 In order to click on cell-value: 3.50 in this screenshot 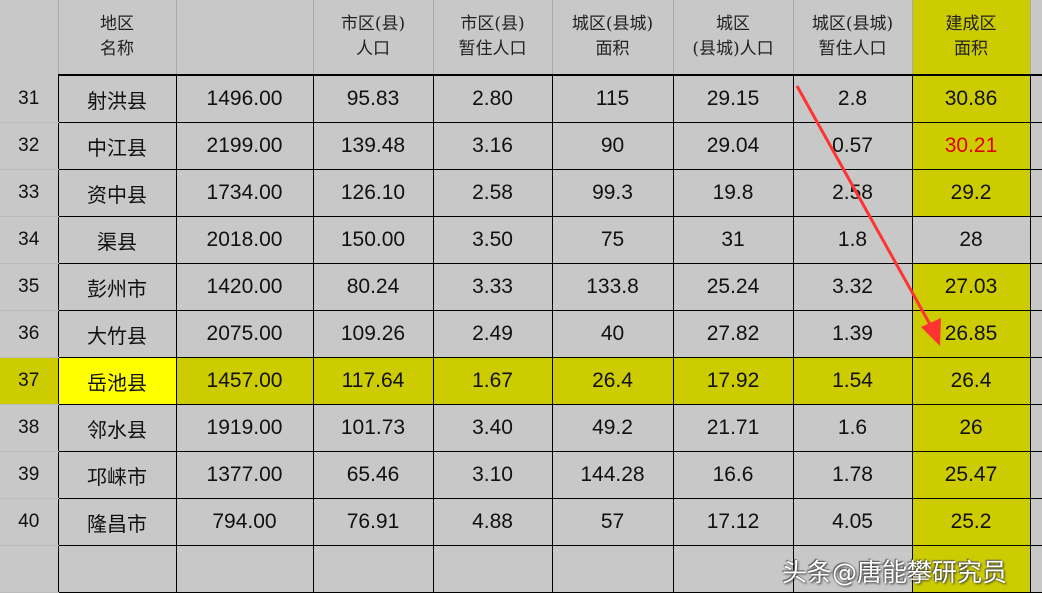, I will do `click(492, 240)`.